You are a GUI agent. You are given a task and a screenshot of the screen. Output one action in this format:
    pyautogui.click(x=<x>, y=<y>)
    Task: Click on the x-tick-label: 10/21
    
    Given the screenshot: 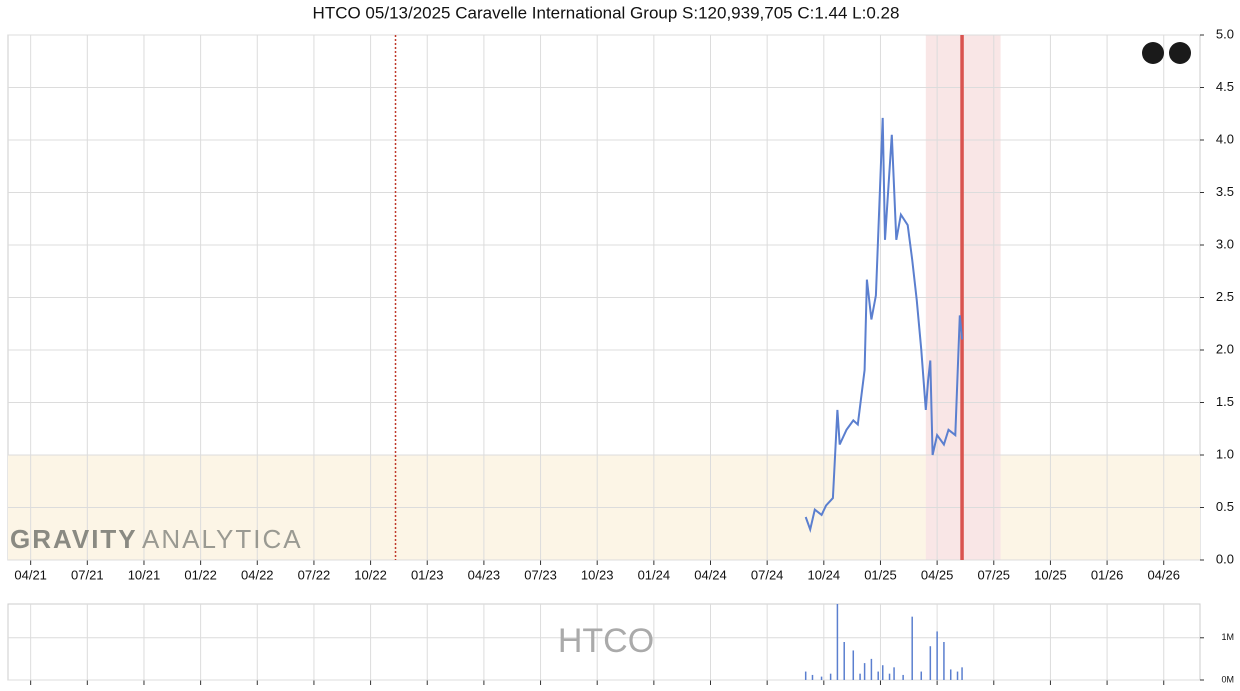 What is the action you would take?
    pyautogui.click(x=144, y=574)
    